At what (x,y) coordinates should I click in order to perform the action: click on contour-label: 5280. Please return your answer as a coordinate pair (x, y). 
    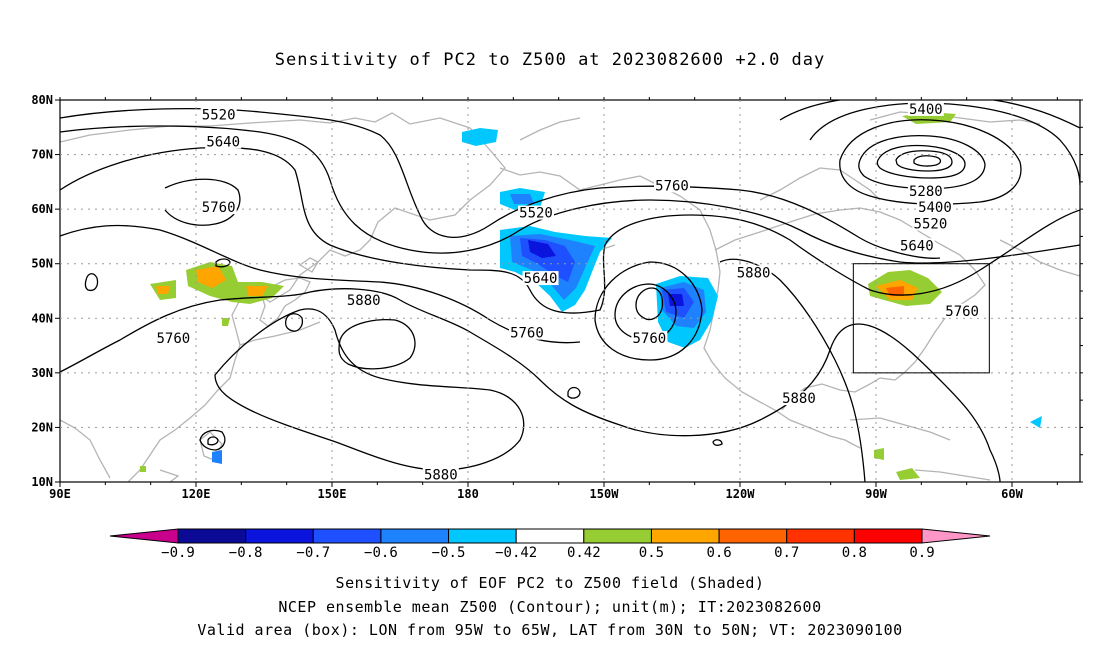
    Looking at the image, I should click on (926, 192).